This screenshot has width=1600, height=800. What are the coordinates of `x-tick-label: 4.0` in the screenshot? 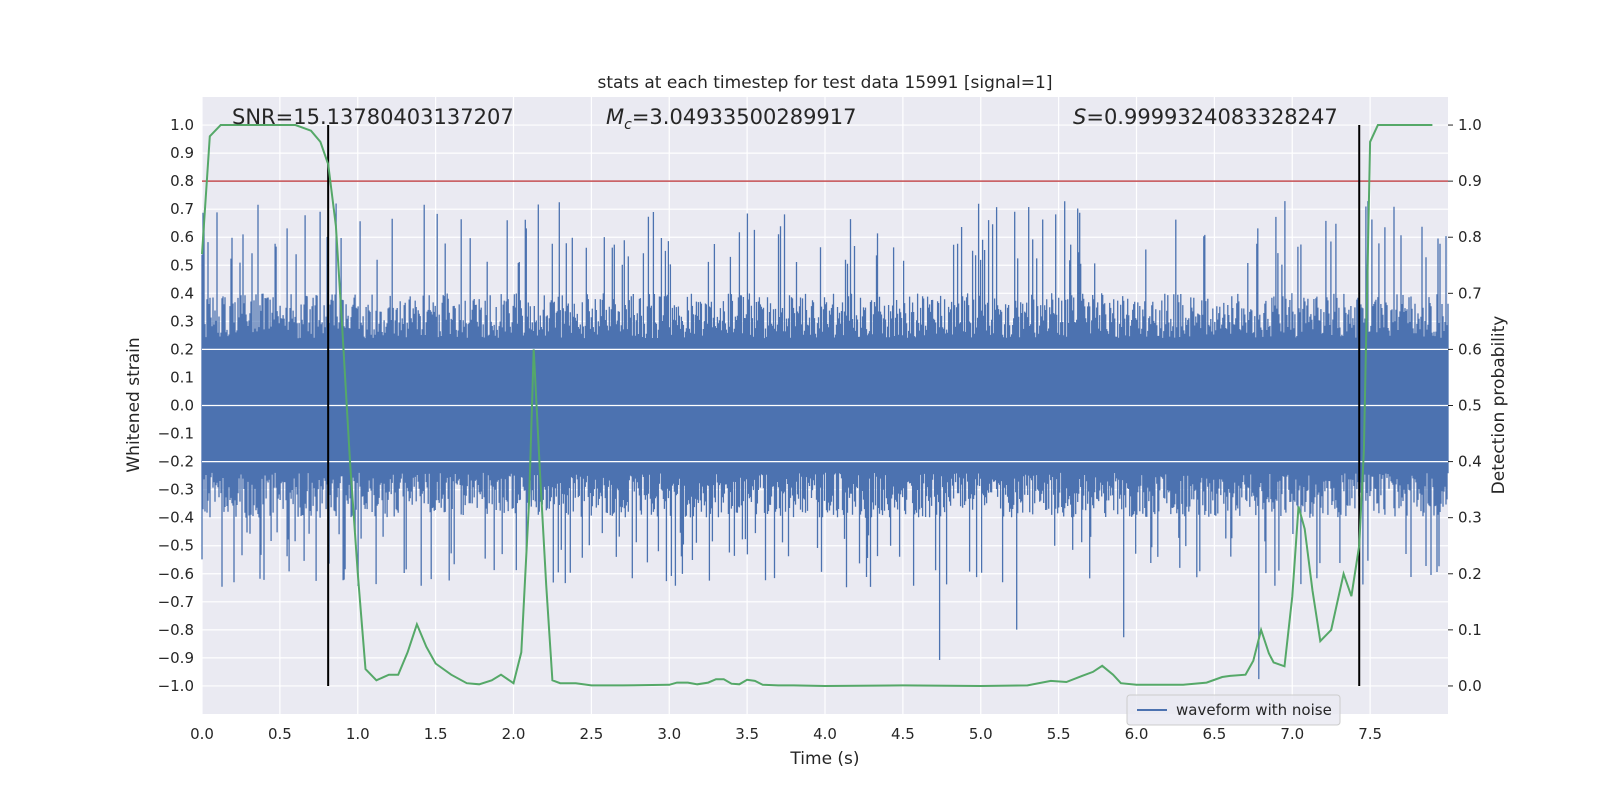 It's located at (825, 734).